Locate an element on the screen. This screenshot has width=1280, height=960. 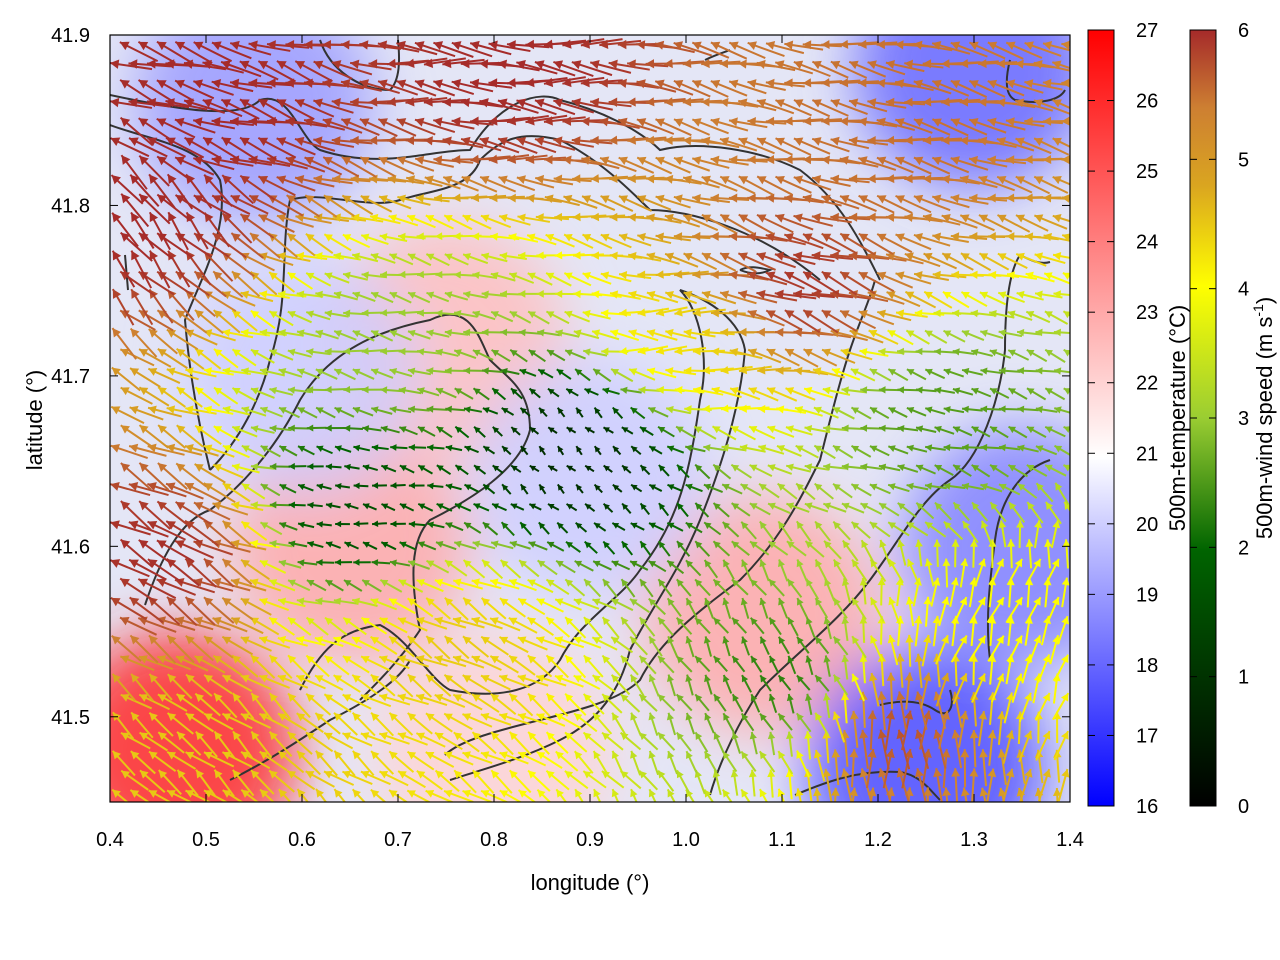
contour-line is located at coordinates (916, 702).